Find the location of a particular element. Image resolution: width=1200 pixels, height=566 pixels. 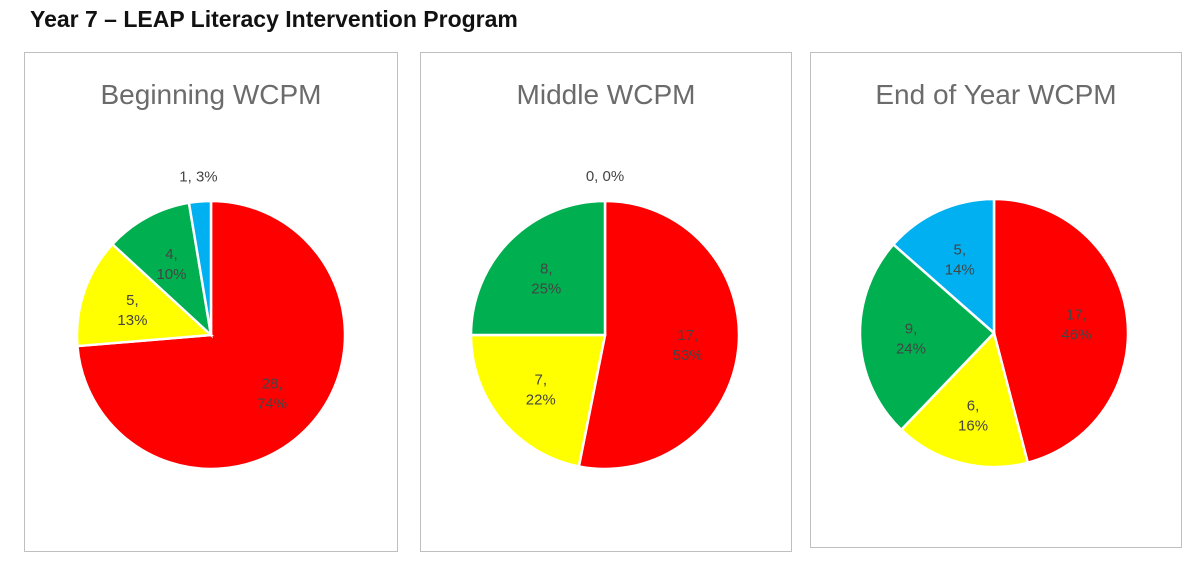

slice-percent-label: 74% is located at coordinates (272, 403).